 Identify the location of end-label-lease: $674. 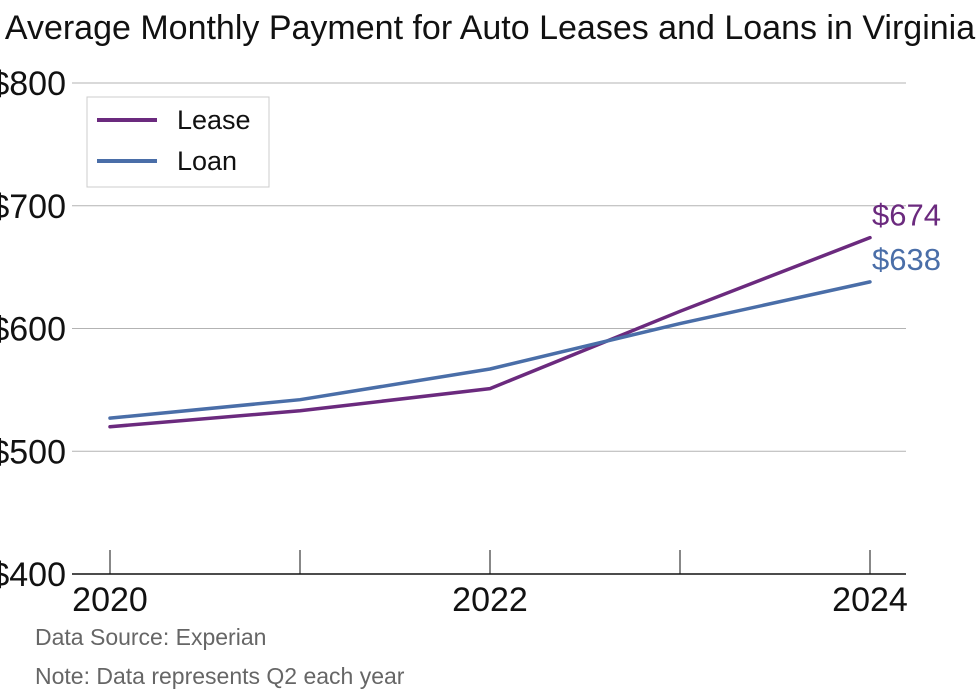
(906, 215).